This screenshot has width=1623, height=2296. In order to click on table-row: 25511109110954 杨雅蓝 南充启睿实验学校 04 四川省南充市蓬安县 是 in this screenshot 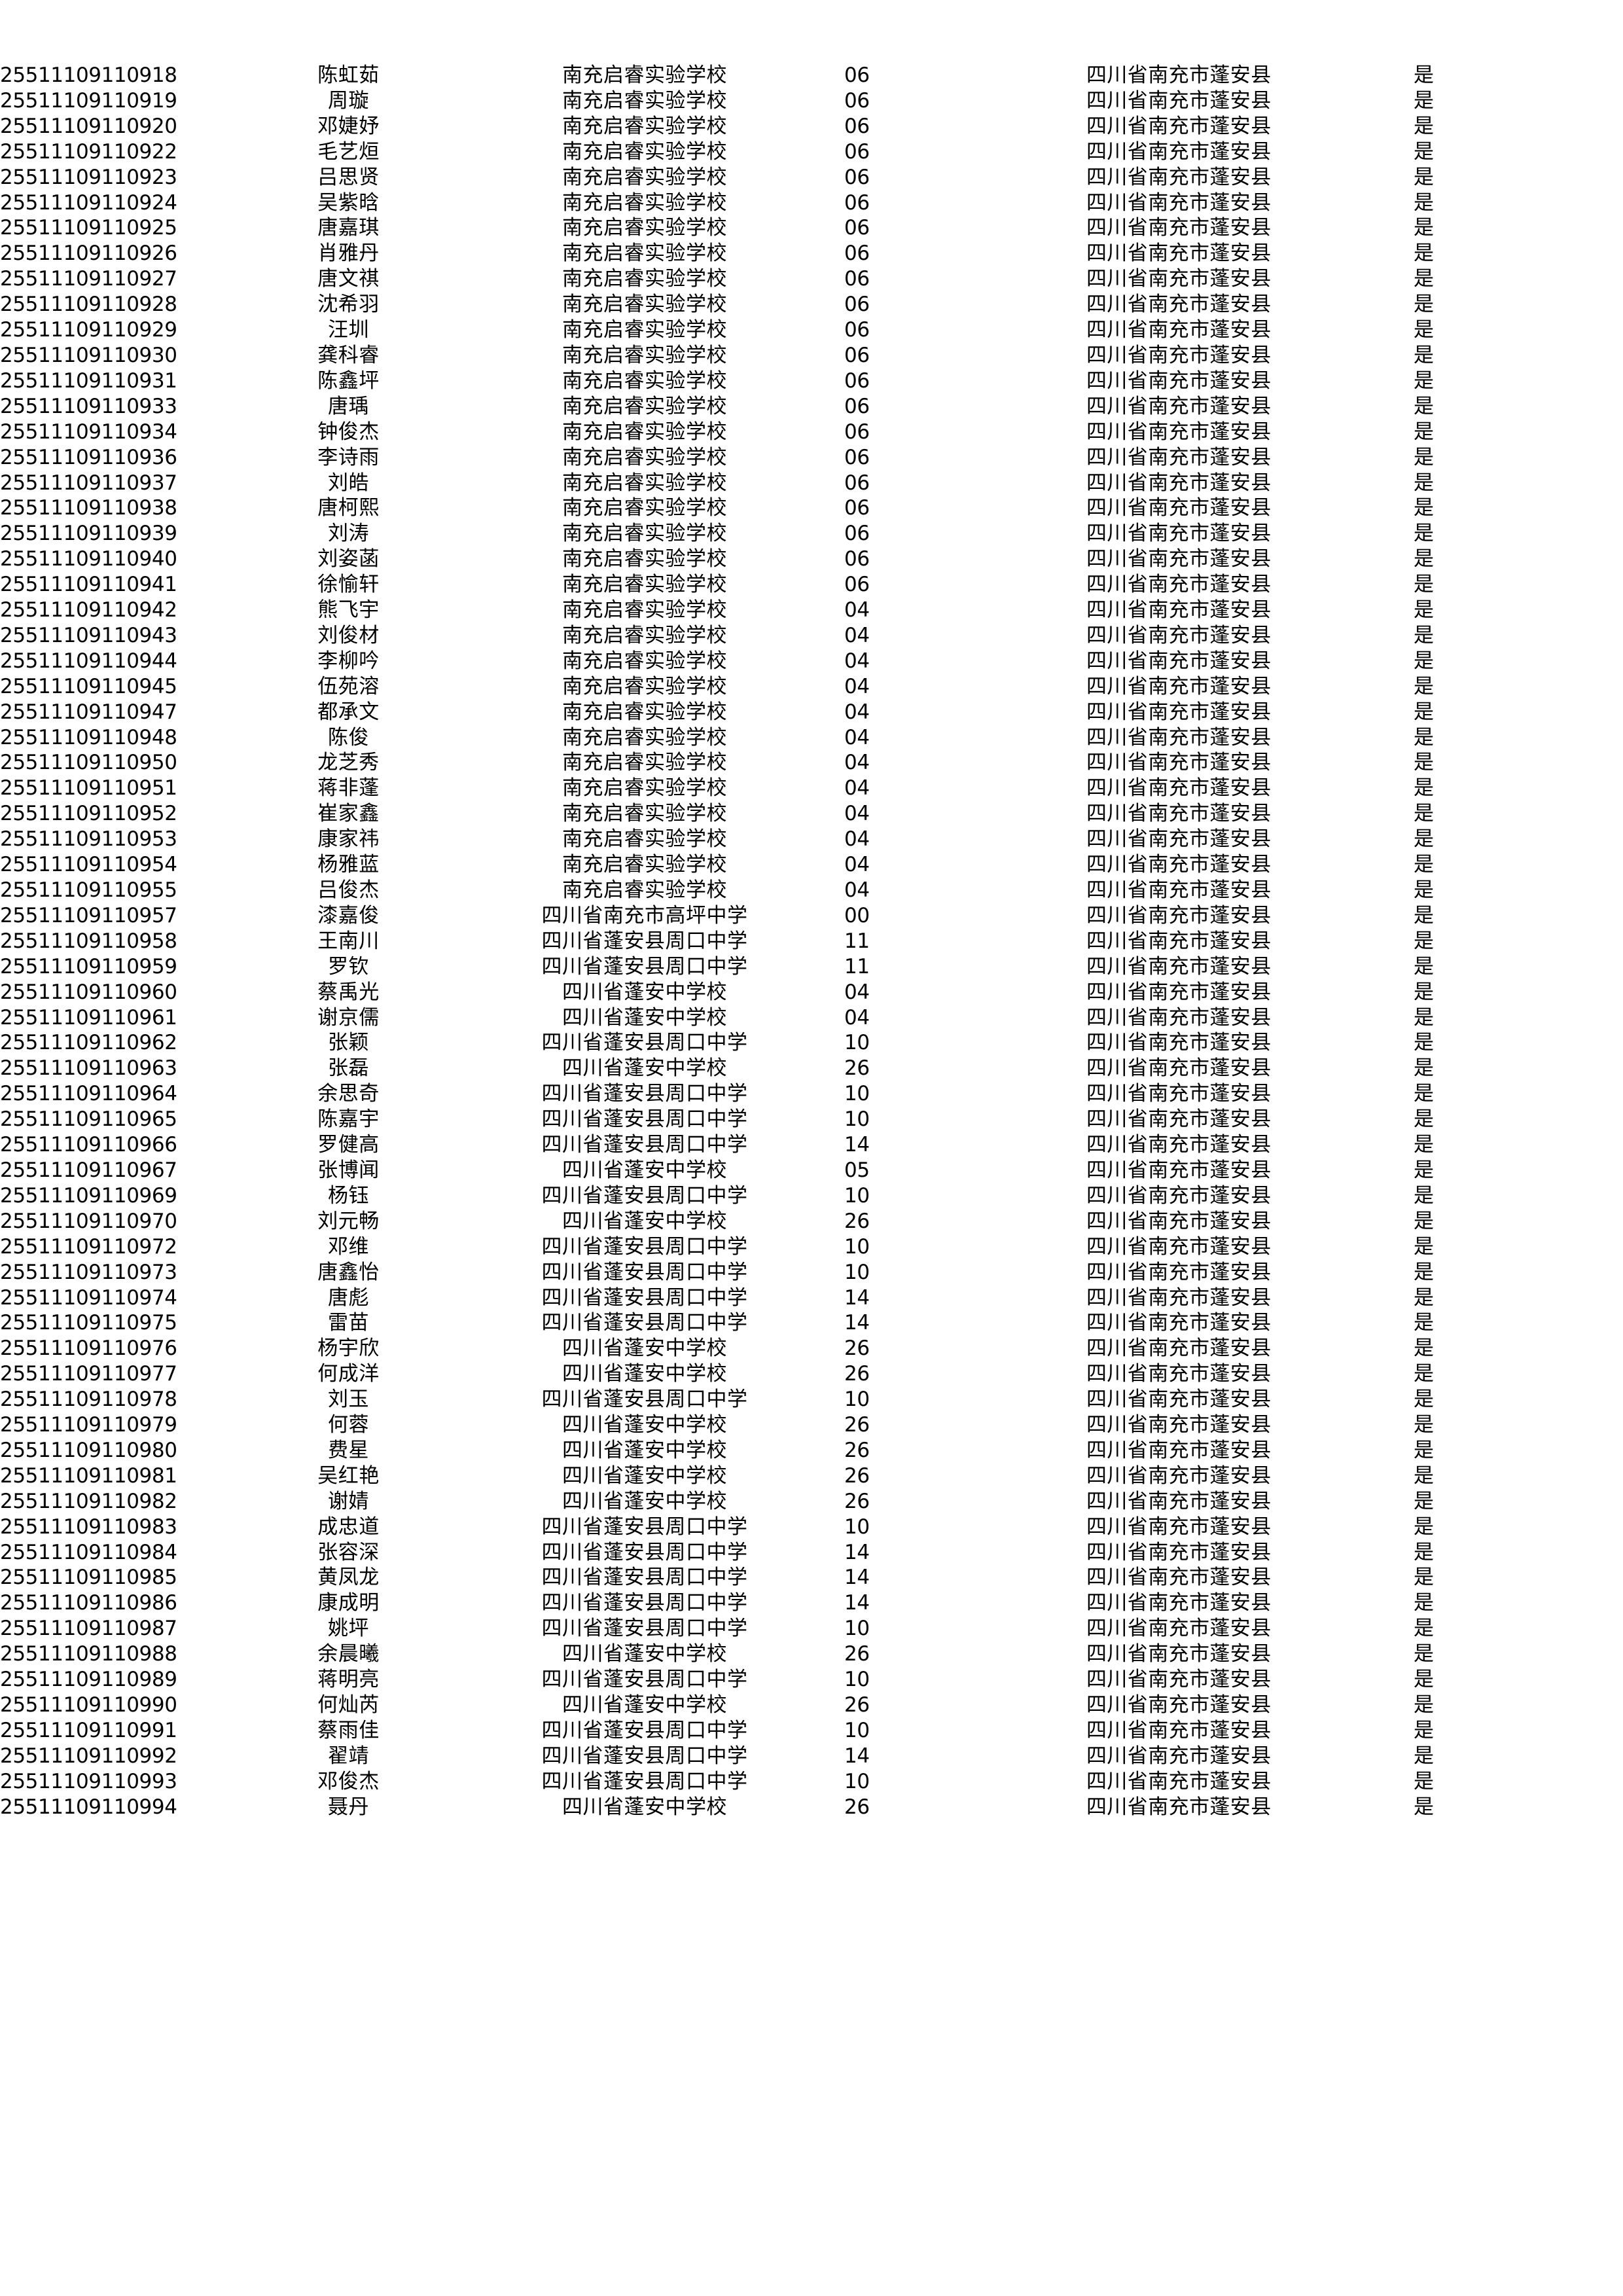, I will do `click(811, 865)`.